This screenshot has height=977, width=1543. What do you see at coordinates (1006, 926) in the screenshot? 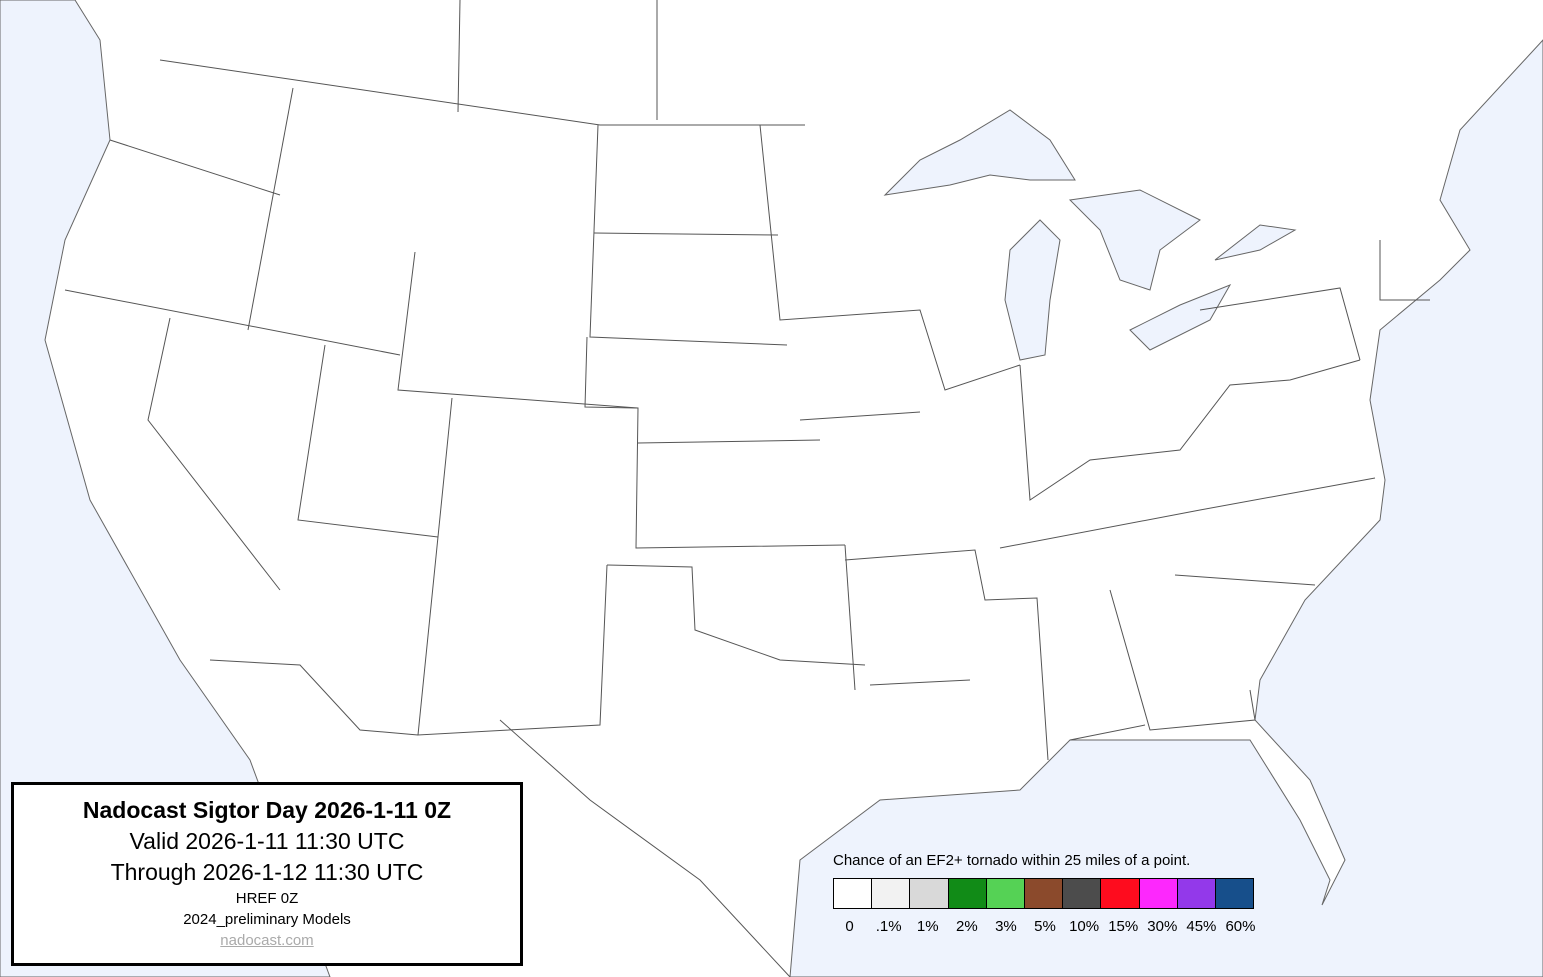
I see `legend-label: 3%` at bounding box center [1006, 926].